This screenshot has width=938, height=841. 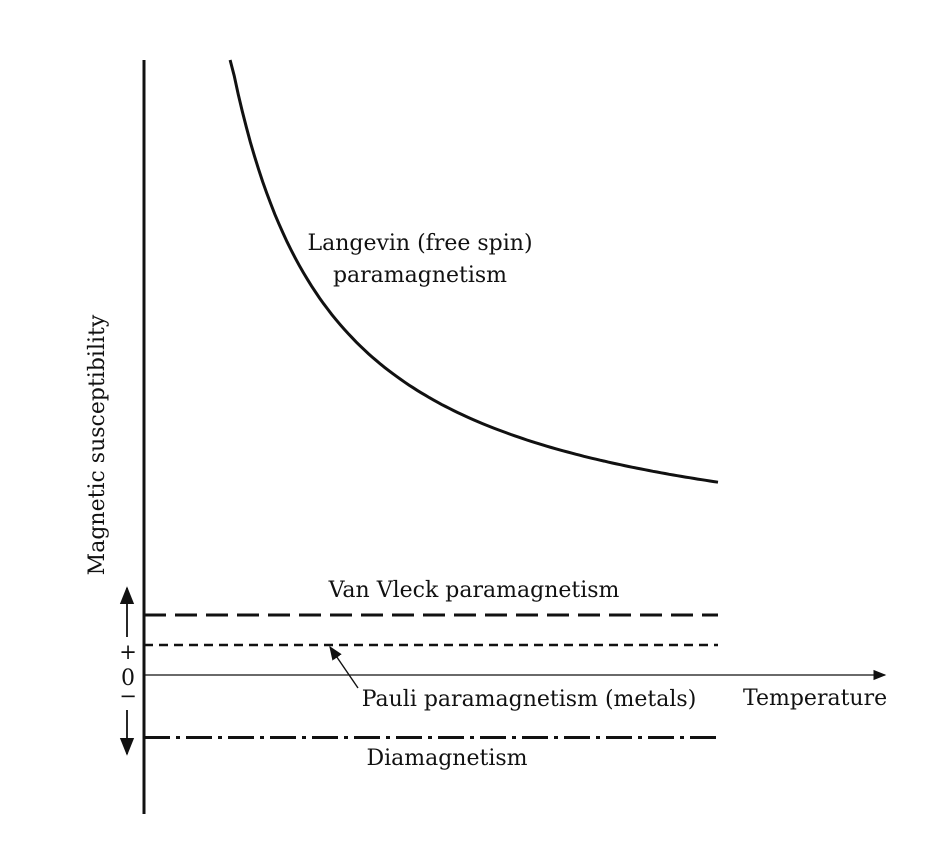 I want to click on pauli-label: Pauli paramagnetism (metals), so click(x=529, y=699).